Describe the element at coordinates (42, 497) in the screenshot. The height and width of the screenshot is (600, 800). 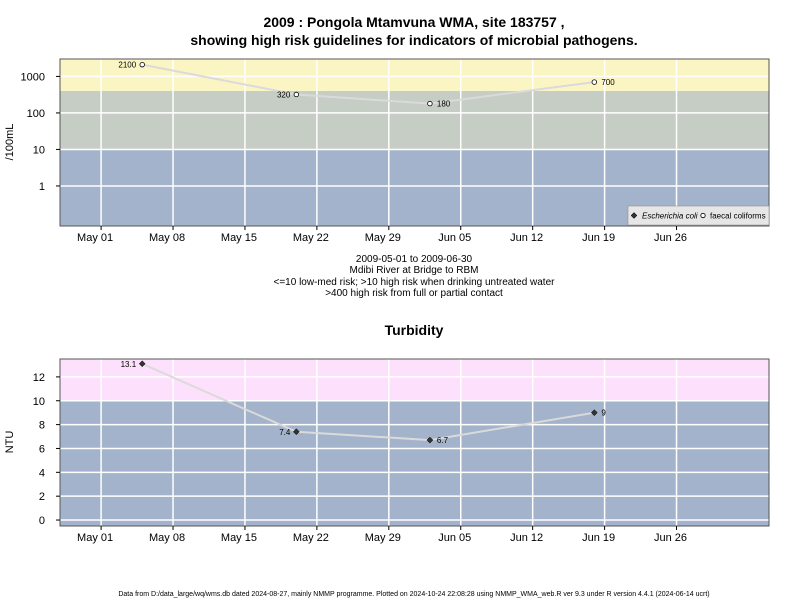
I see `p2-ytick-label-1: 2` at that location.